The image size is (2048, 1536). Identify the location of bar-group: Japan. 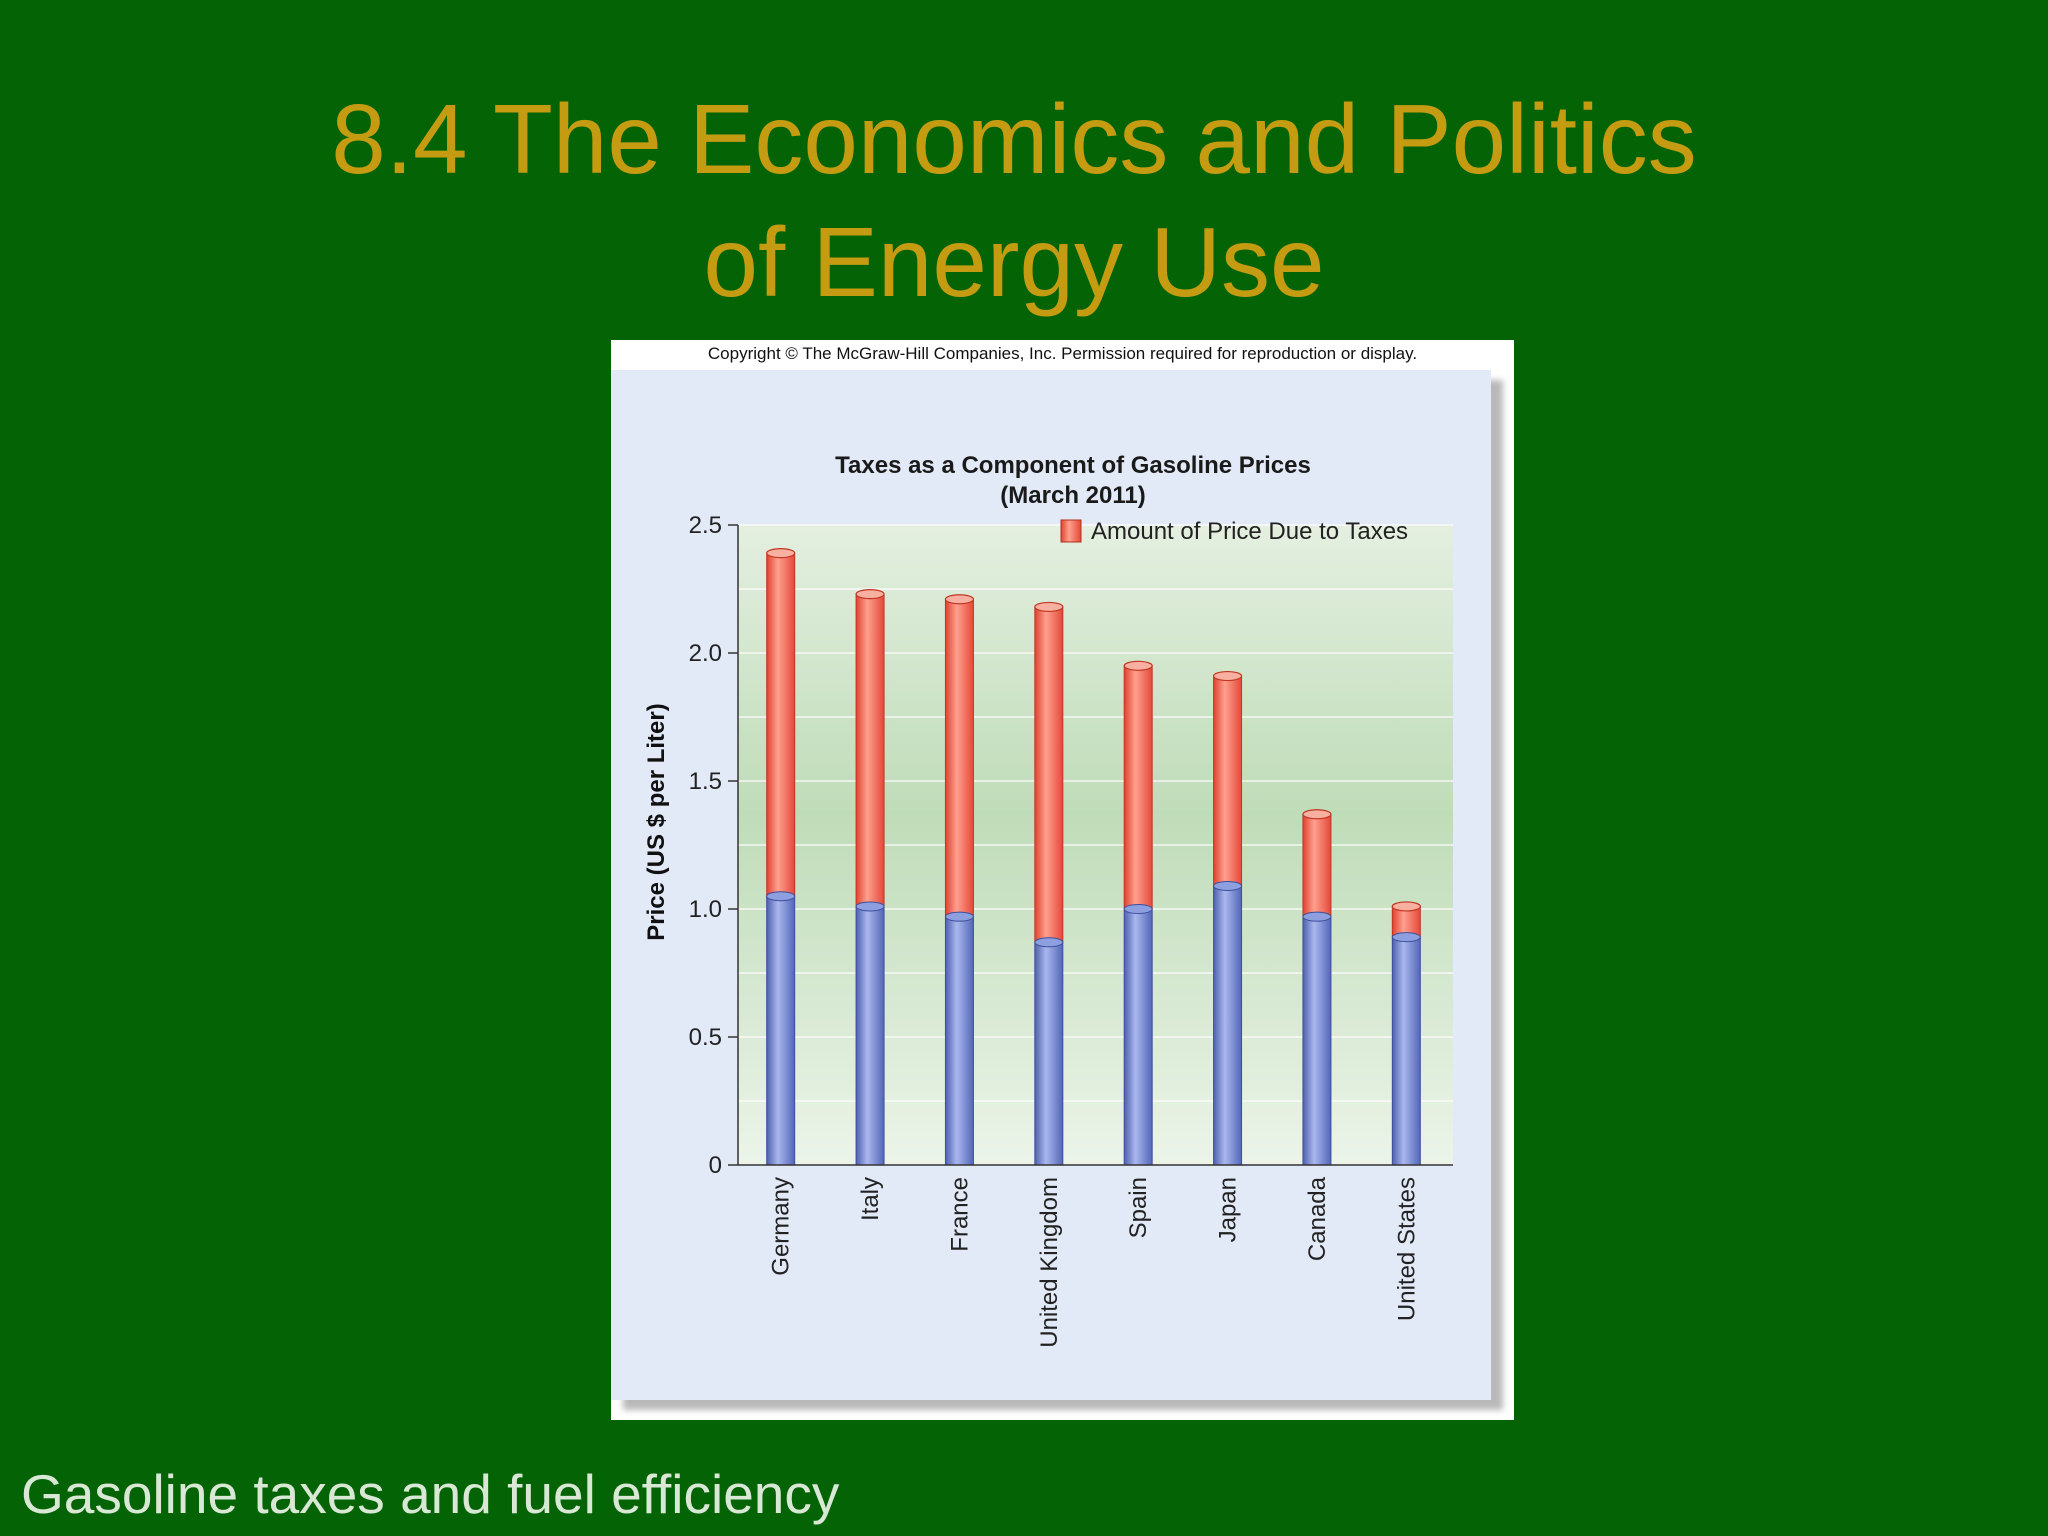
(1227, 956).